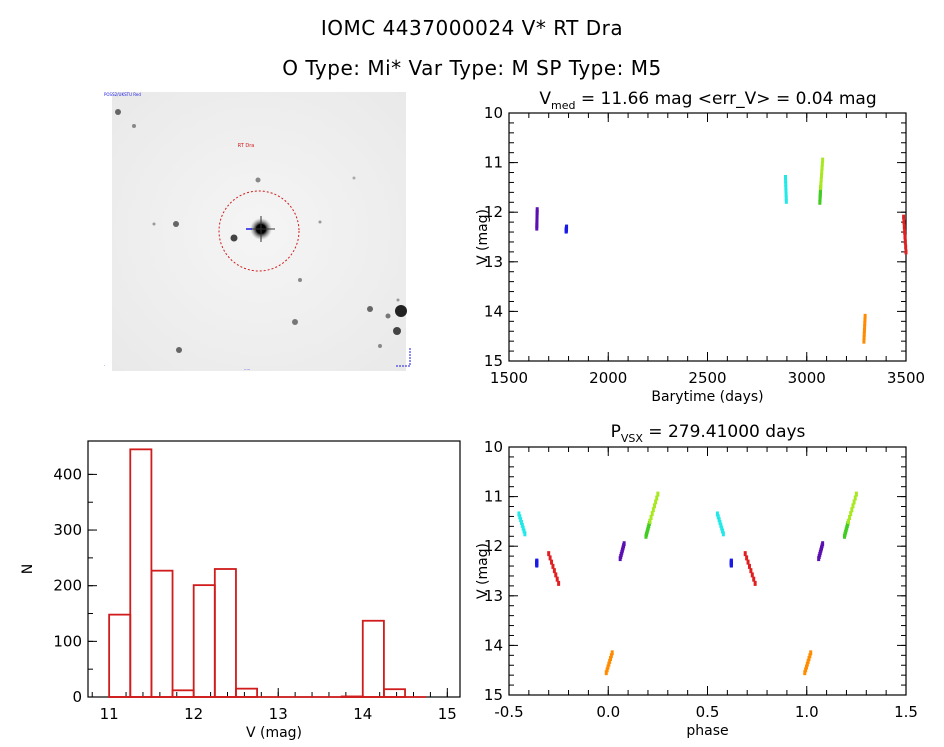 Image resolution: width=944 pixels, height=747 pixels. I want to click on sky-image-panel: RT Dra POSS2/UKSTU Red · ·····, so click(257, 232).